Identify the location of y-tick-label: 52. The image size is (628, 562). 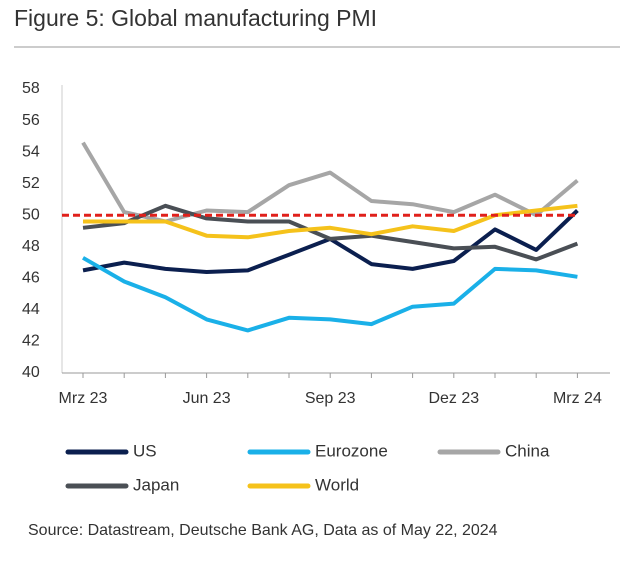
(31, 183).